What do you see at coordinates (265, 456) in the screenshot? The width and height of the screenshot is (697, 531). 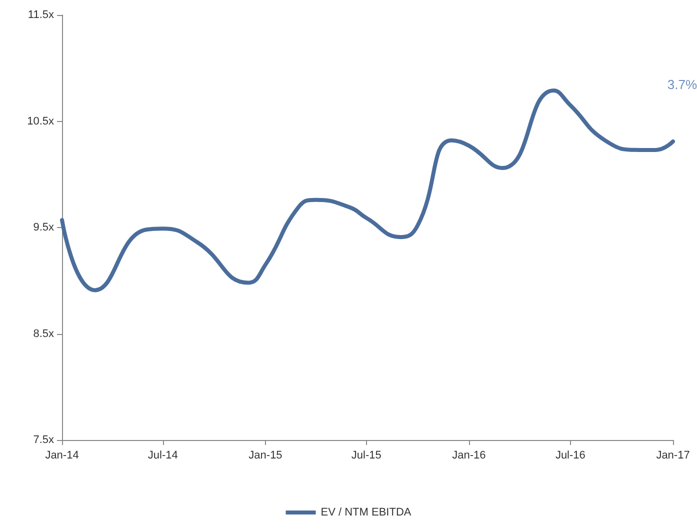 I see `x-tick-label: Jan-15` at bounding box center [265, 456].